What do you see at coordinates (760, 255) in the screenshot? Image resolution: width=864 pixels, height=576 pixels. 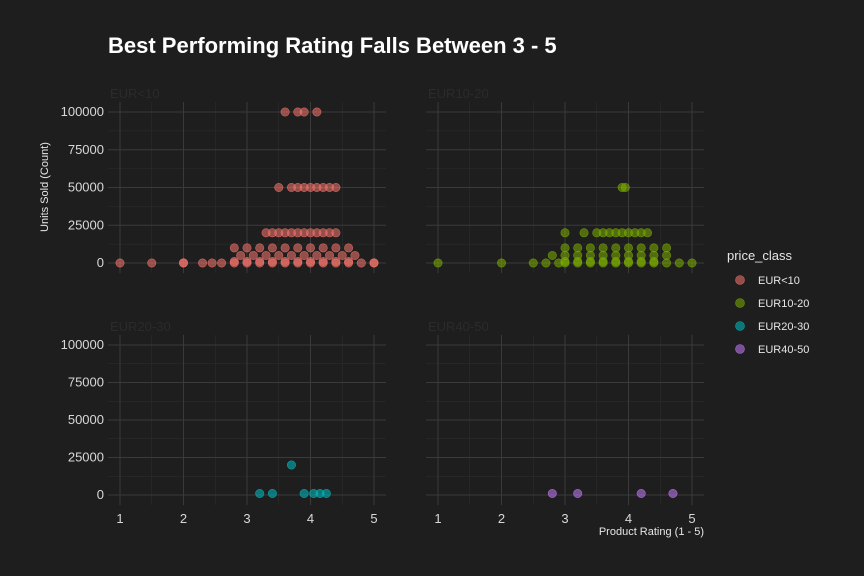 I see `legend-title: price_class` at bounding box center [760, 255].